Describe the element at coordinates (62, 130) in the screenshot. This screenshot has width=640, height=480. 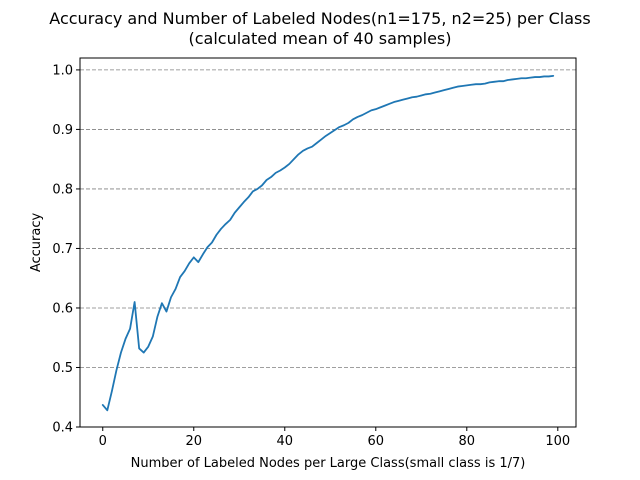
I see `y-tick-label: 0.9` at that location.